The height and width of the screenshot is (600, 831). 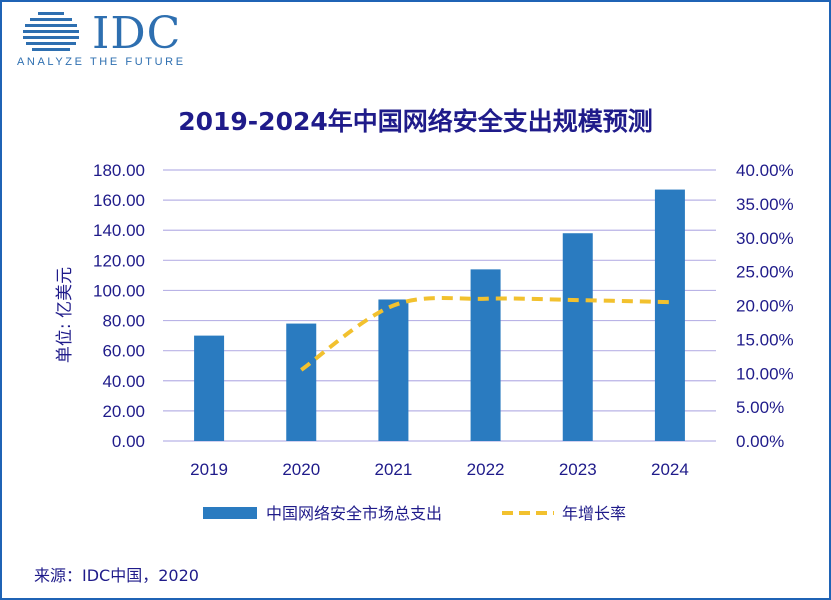 What do you see at coordinates (394, 469) in the screenshot?
I see `x-tick-label: 2021` at bounding box center [394, 469].